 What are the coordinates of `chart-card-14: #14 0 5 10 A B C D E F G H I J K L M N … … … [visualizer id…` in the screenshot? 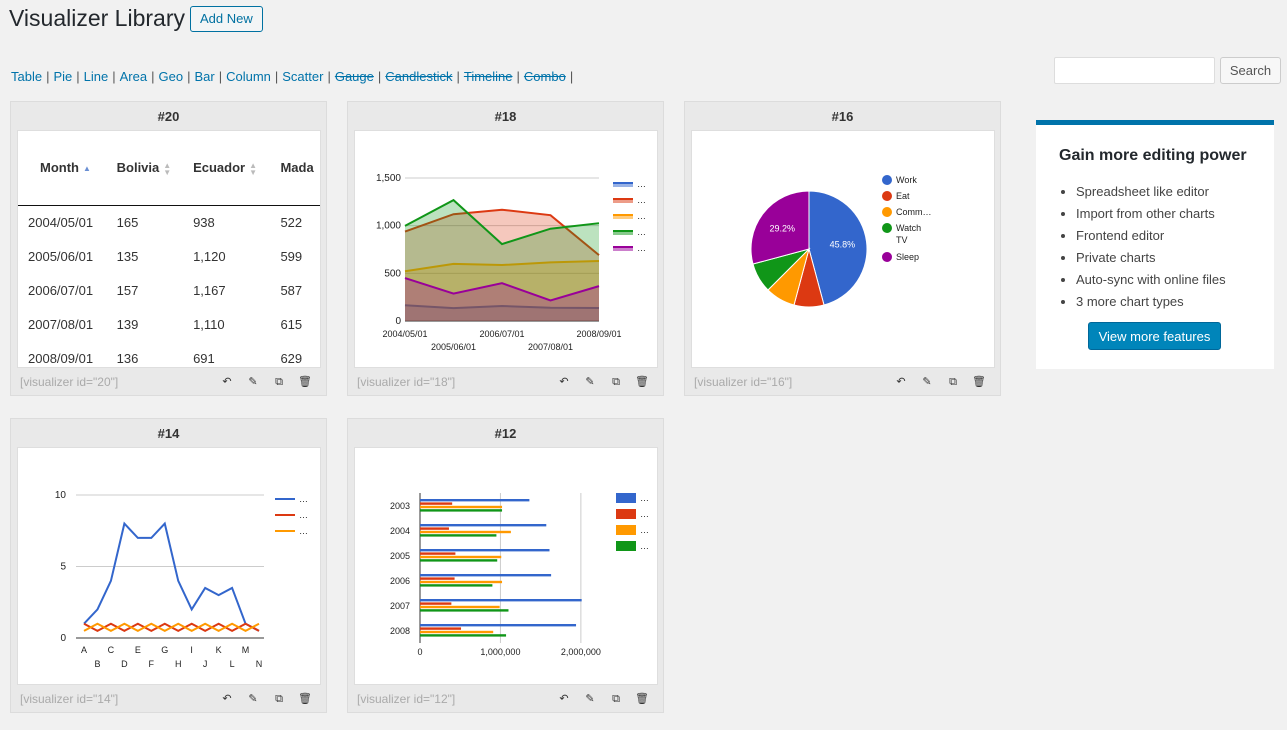 It's located at (168, 565).